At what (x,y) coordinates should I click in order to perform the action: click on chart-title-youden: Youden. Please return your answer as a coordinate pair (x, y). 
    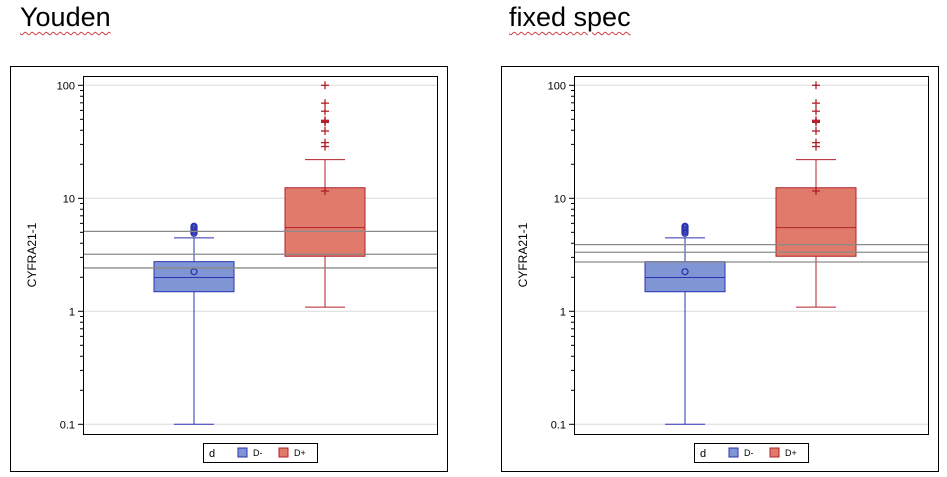
    Looking at the image, I should click on (65, 17).